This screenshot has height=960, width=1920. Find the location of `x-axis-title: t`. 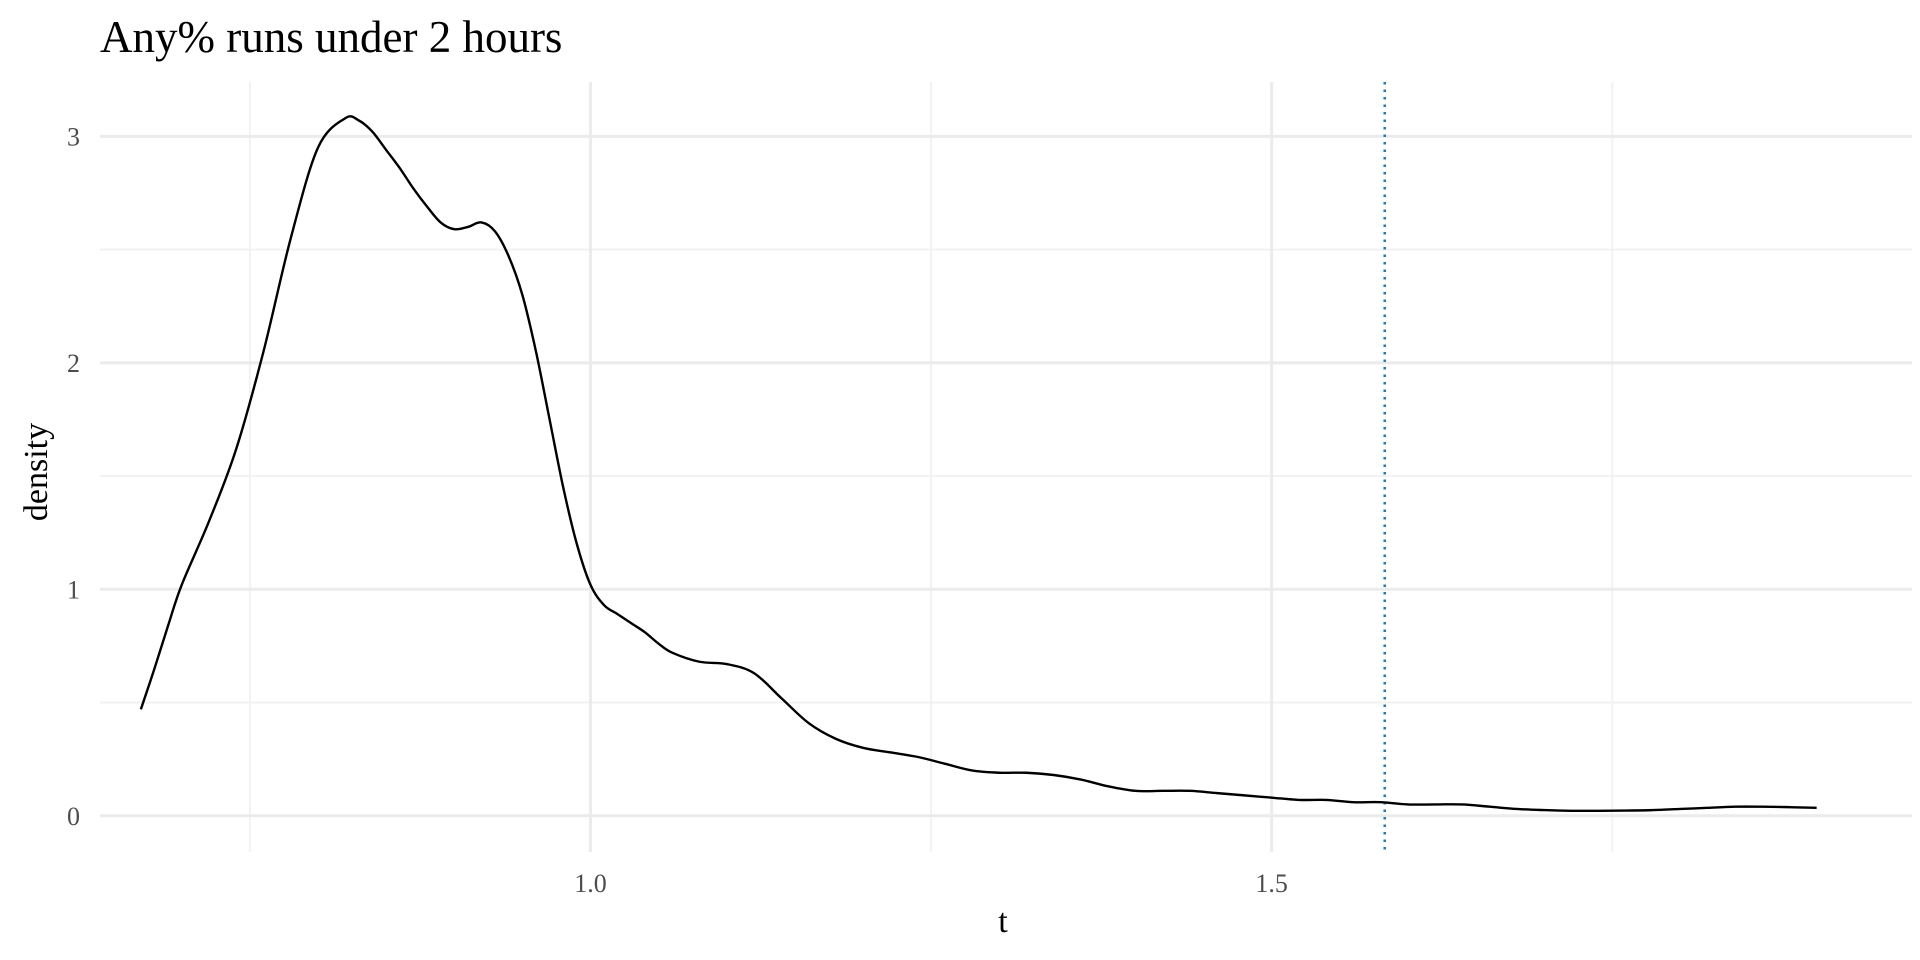

x-axis-title: t is located at coordinates (1003, 921).